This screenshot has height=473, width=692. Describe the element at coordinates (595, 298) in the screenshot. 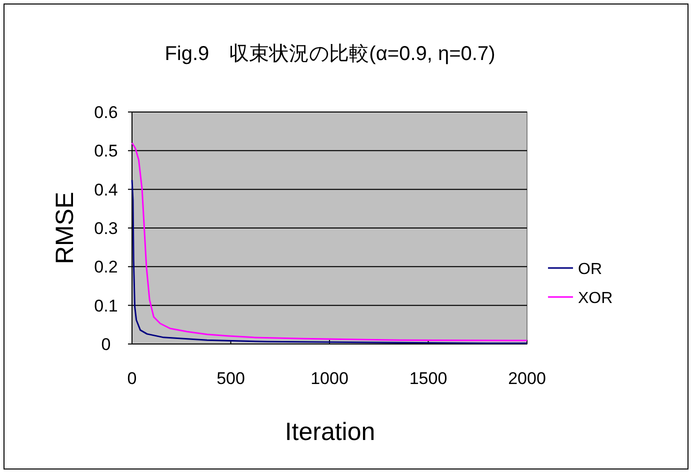

I see `legend-label: XOR` at that location.